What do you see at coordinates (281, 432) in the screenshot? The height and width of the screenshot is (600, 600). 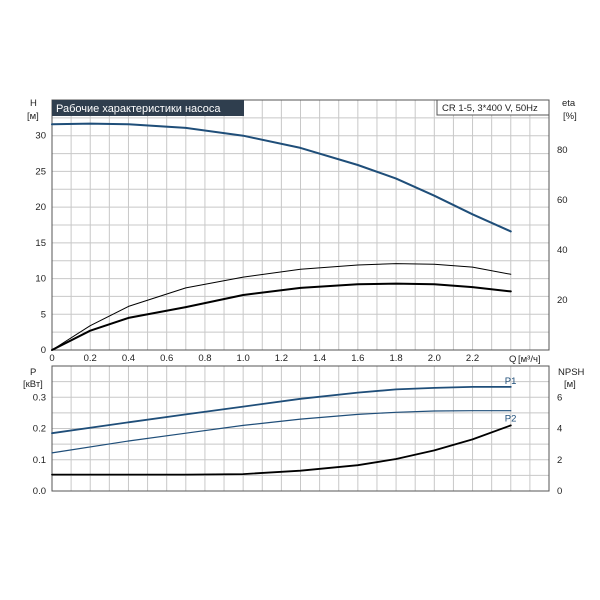 I see `power-curve-p2` at bounding box center [281, 432].